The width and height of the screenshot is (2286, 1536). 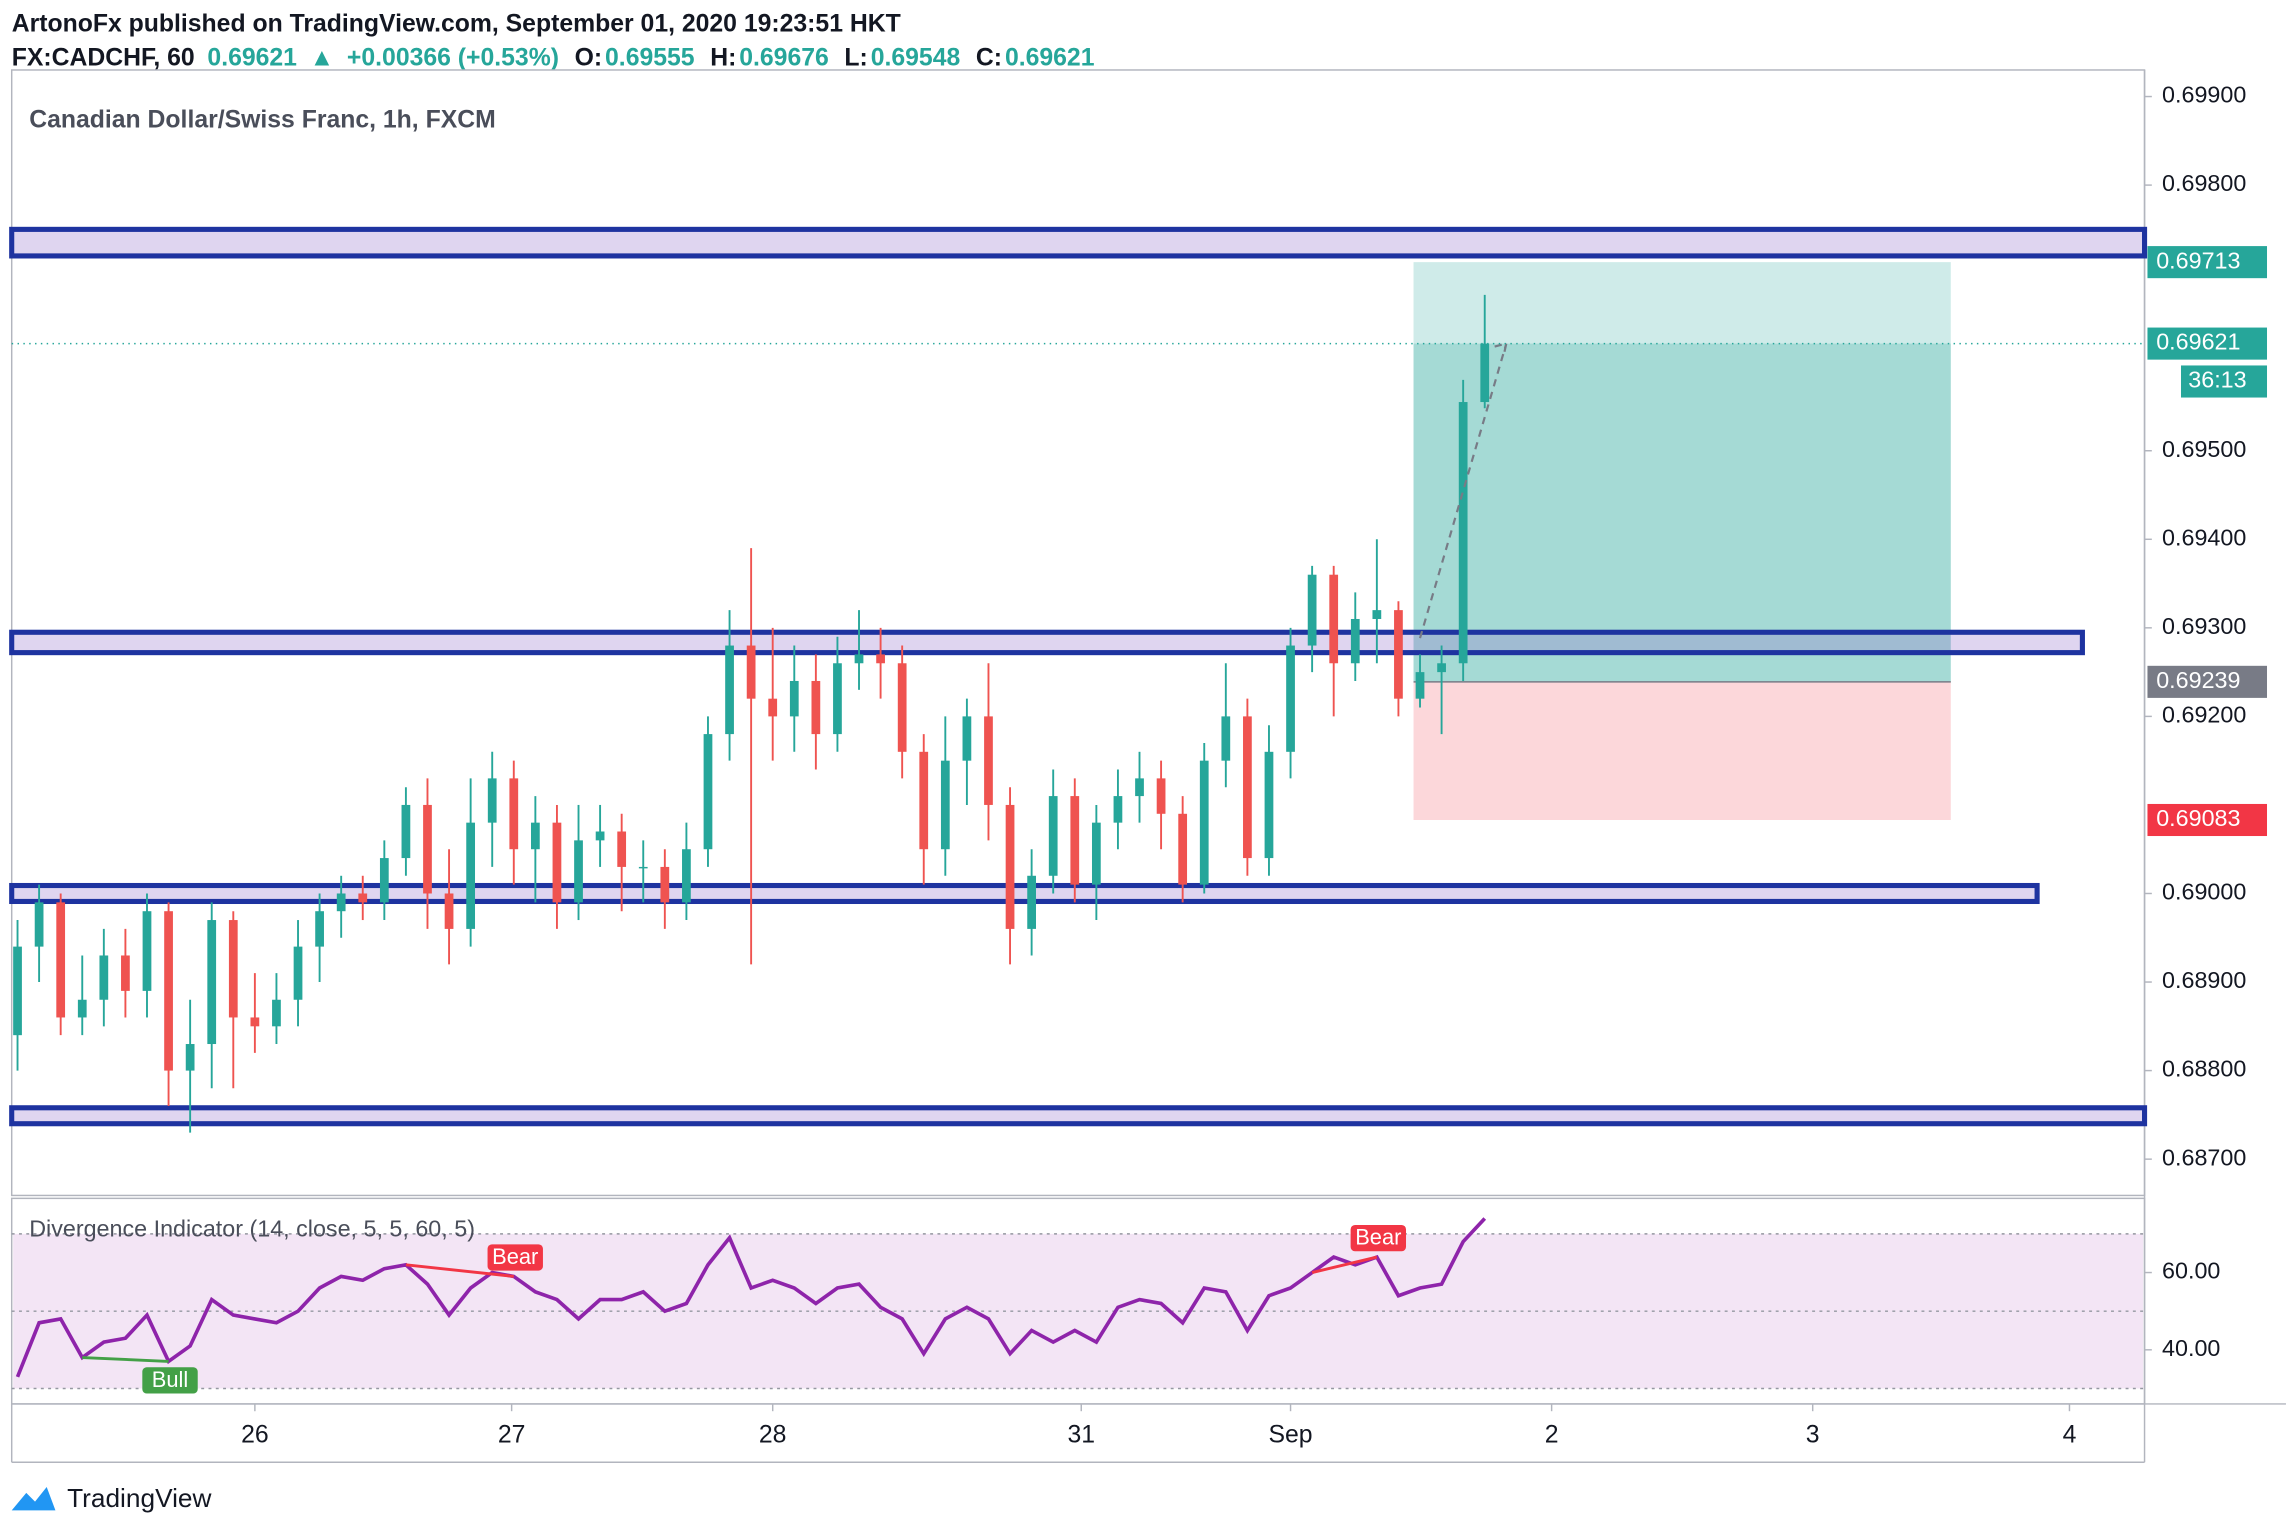 I want to click on y-tick-label: 60.00, so click(x=2191, y=1271).